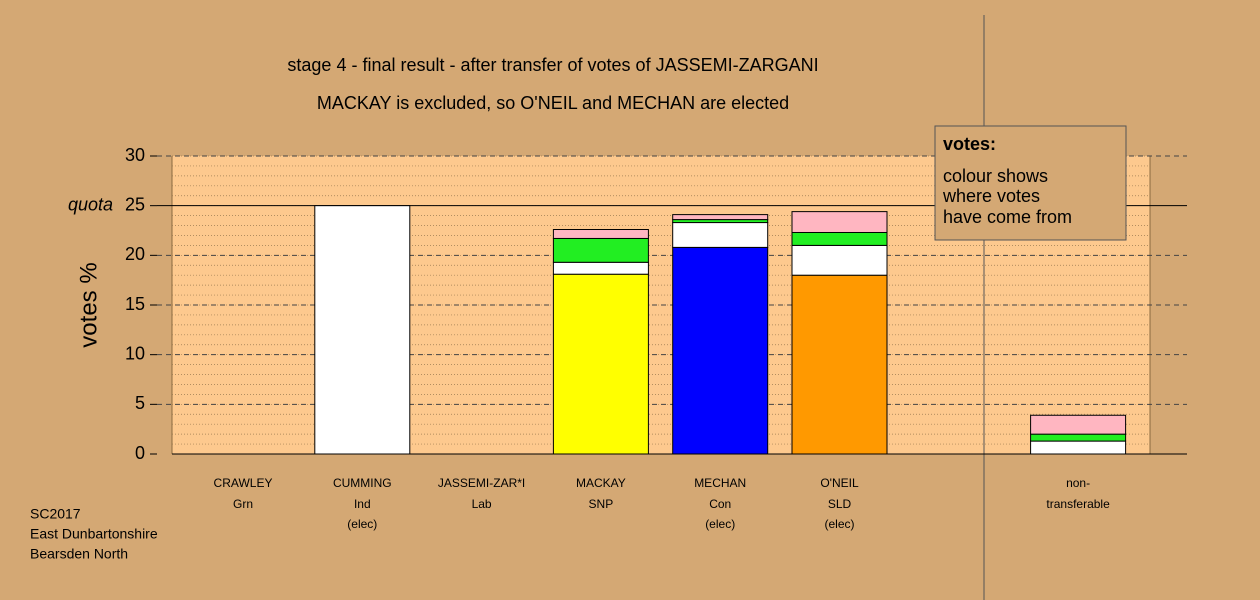 The width and height of the screenshot is (1260, 600). I want to click on x-tick-label: JASSEMI-ZAR*I, so click(481, 483).